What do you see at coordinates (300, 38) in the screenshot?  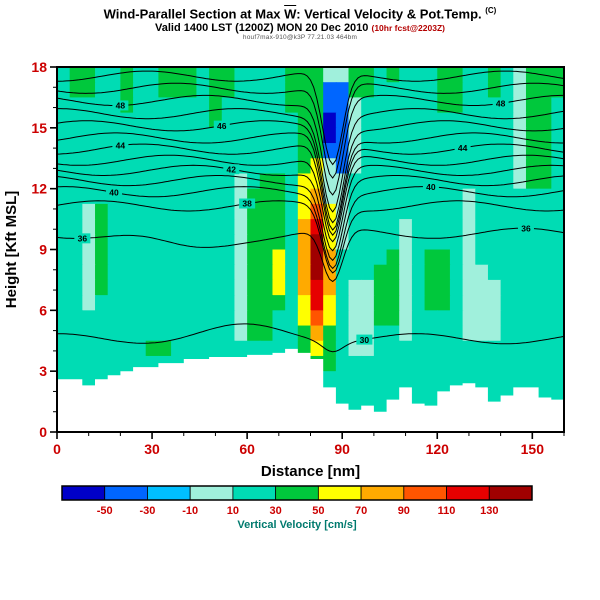 I see `meta-line: houf7max-910@k3P 77.21.03 464bm` at bounding box center [300, 38].